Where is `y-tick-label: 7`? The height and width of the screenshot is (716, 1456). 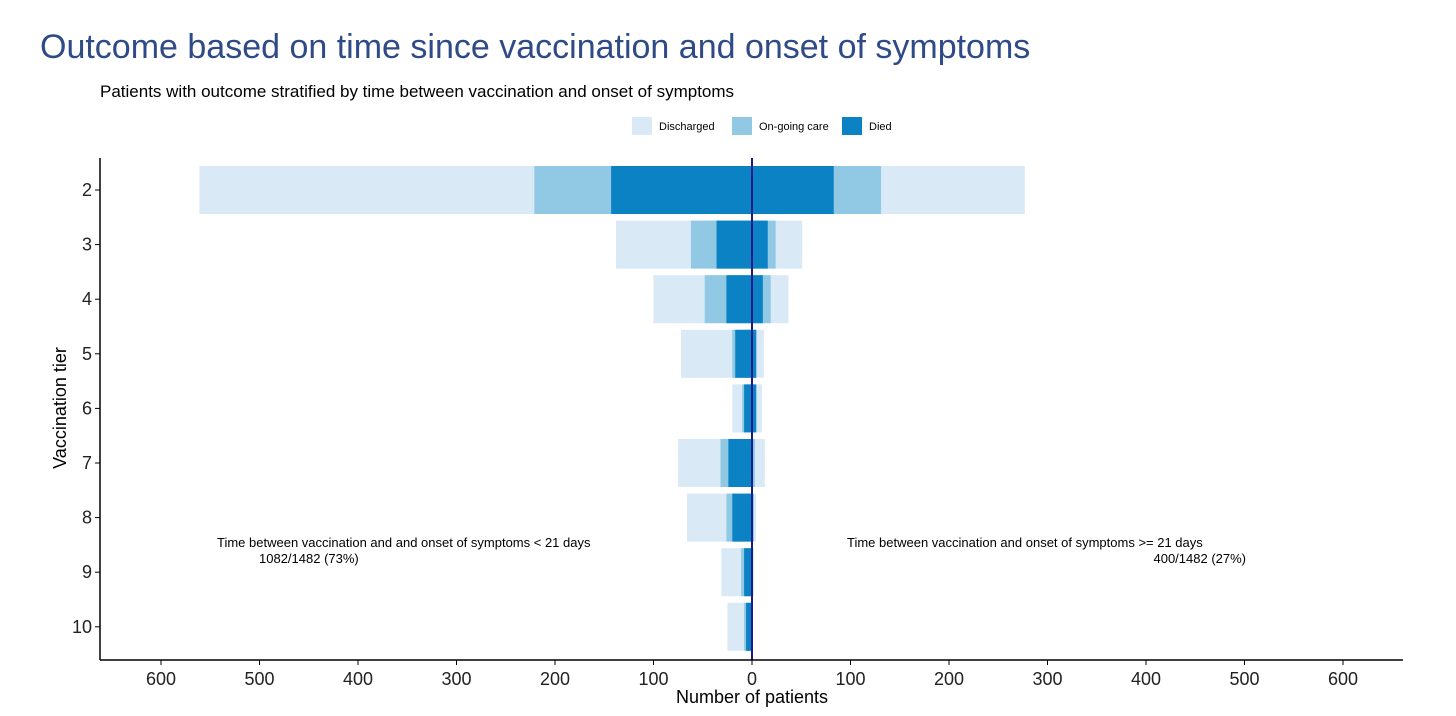
y-tick-label: 7 is located at coordinates (87, 463).